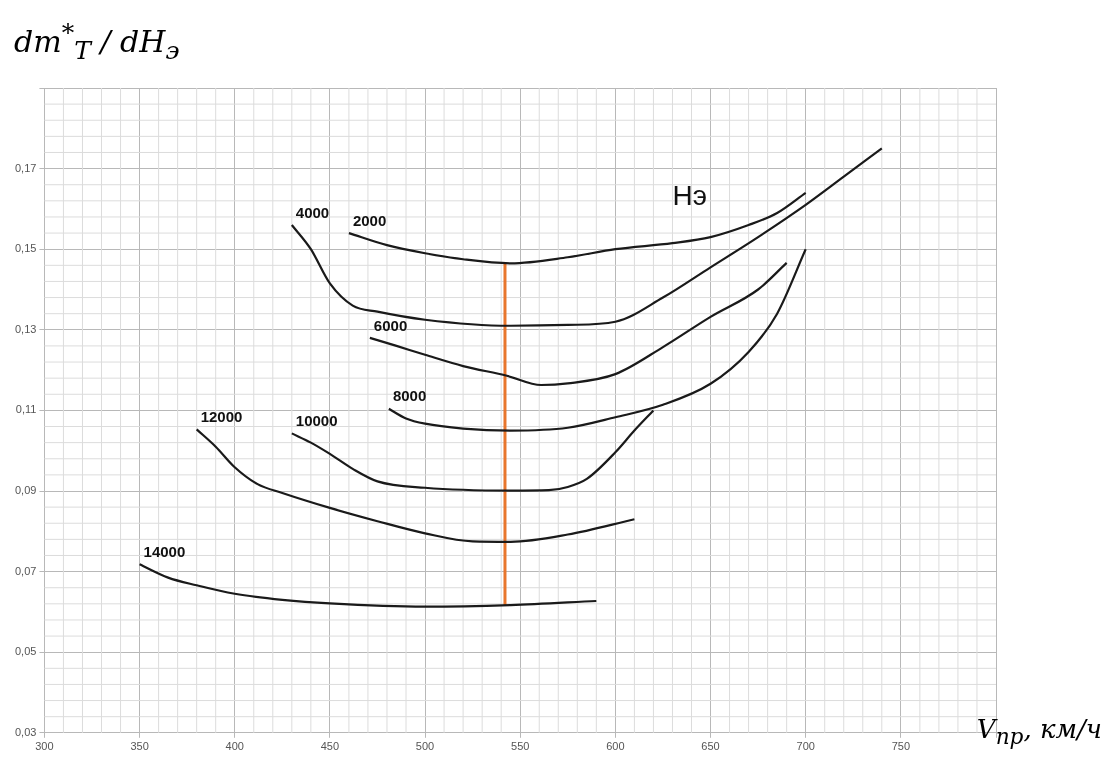 This screenshot has width=1114, height=771. I want to click on x-tick-label: 450, so click(330, 746).